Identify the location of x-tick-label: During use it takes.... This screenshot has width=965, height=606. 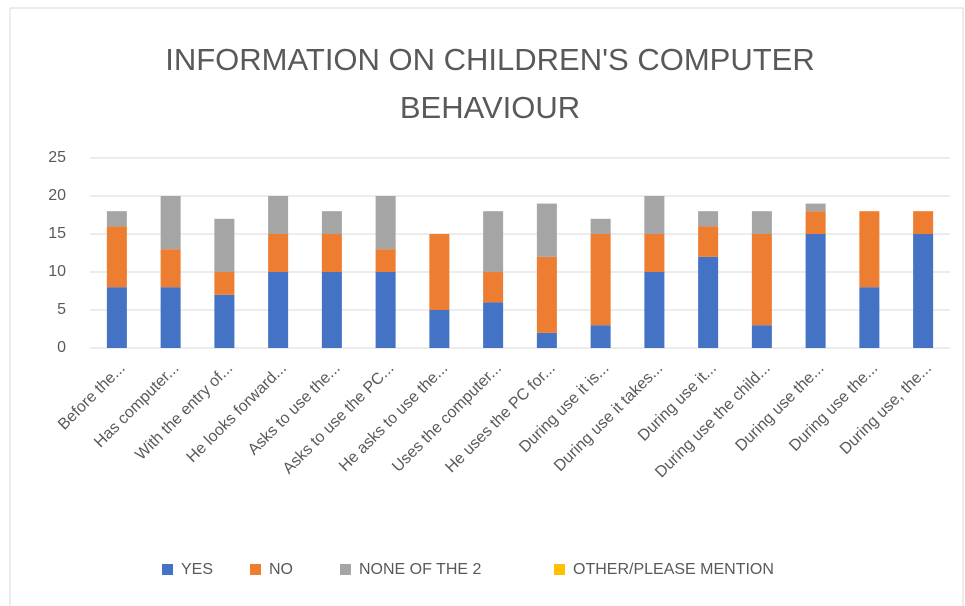
(608, 417).